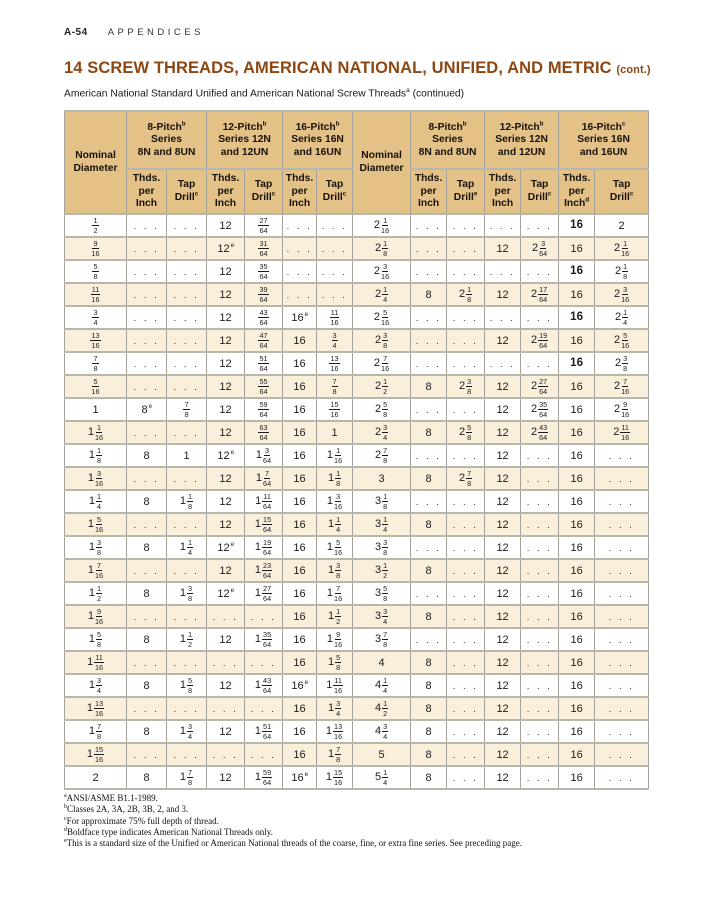 This screenshot has width=702, height=900. Describe the element at coordinates (99, 617) in the screenshot. I see `fraction: 9 16` at that location.